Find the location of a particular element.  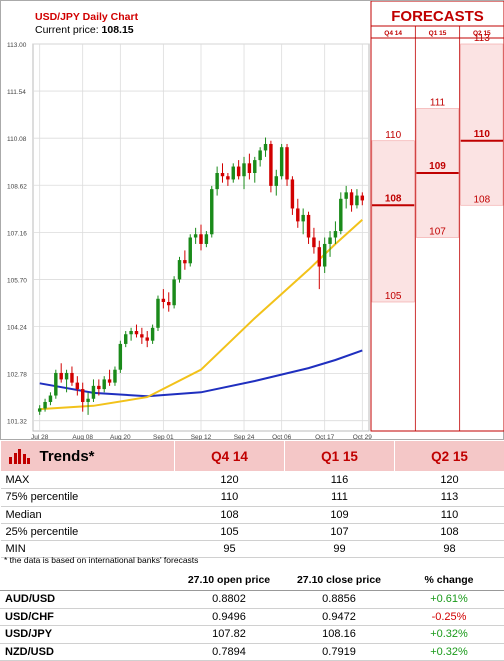

pair-name: NZD/USD is located at coordinates (87, 652).